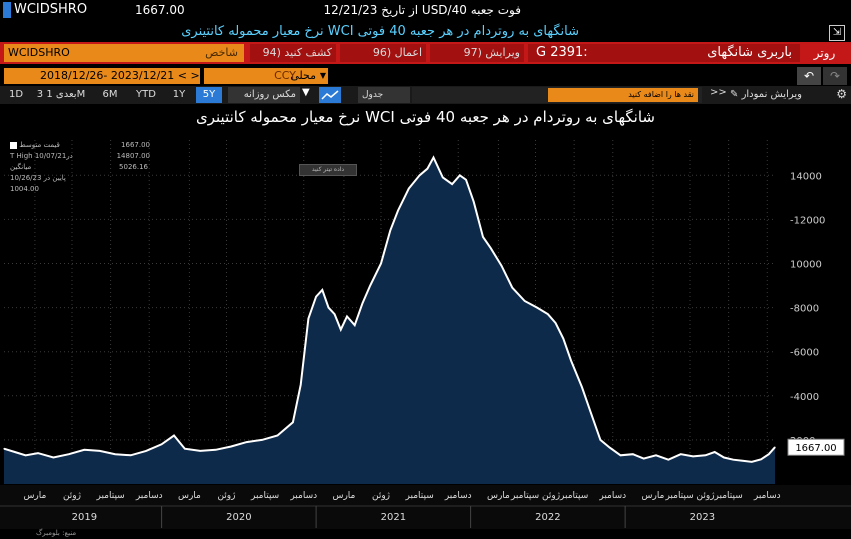 The width and height of the screenshot is (851, 539). Describe the element at coordinates (664, 53) in the screenshot. I see `index-field: G 2391: باربری شانگهای` at that location.